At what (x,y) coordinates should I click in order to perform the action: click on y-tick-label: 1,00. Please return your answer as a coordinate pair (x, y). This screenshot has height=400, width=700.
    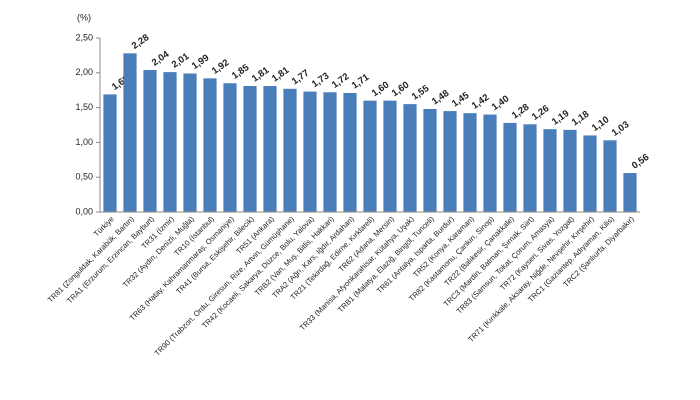
    Looking at the image, I should click on (84, 142).